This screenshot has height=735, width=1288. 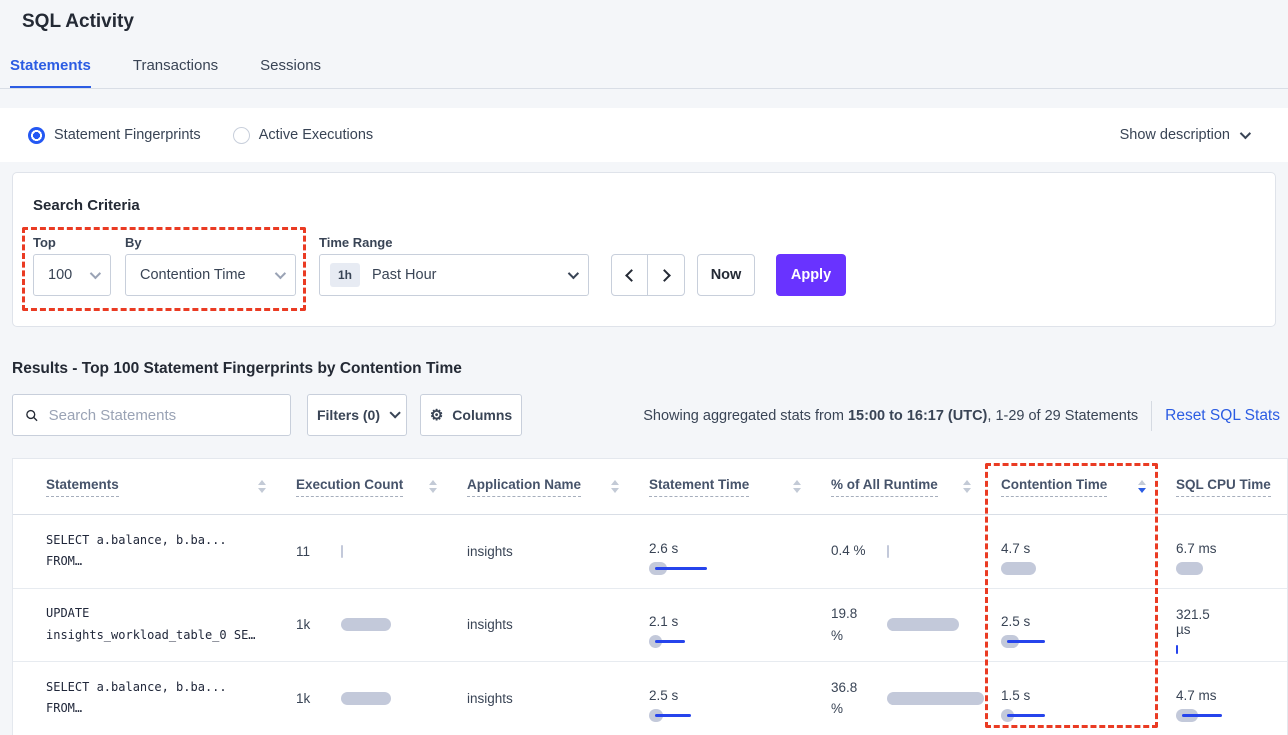 I want to click on column-header-runtime-pct: % of All Runtime, so click(x=916, y=487).